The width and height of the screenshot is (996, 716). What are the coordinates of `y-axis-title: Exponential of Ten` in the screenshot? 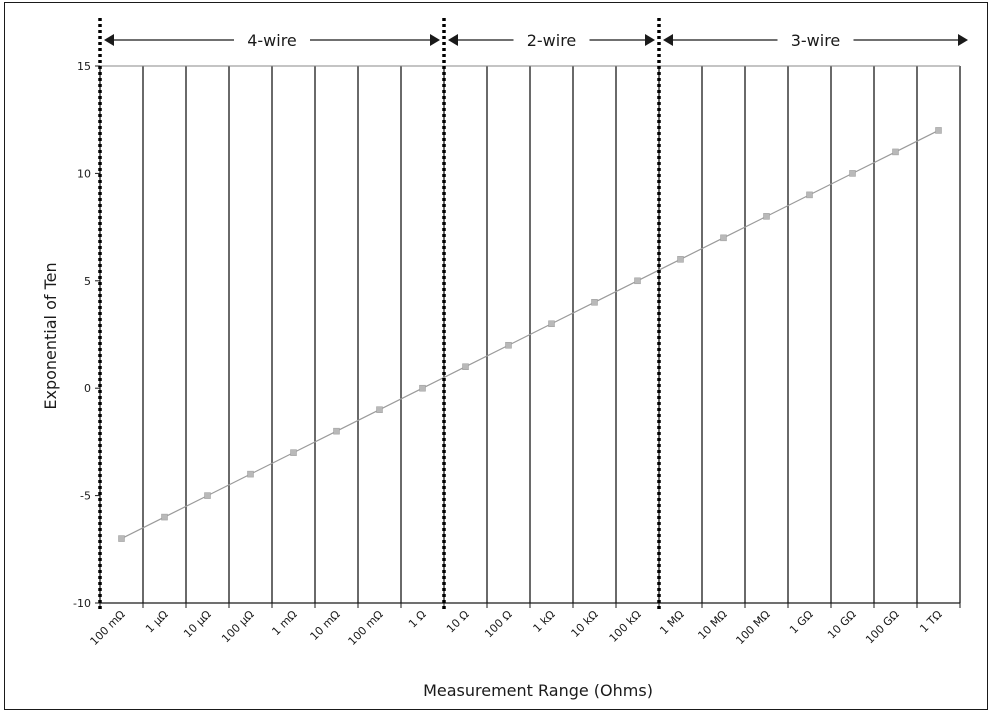 It's located at (50, 335).